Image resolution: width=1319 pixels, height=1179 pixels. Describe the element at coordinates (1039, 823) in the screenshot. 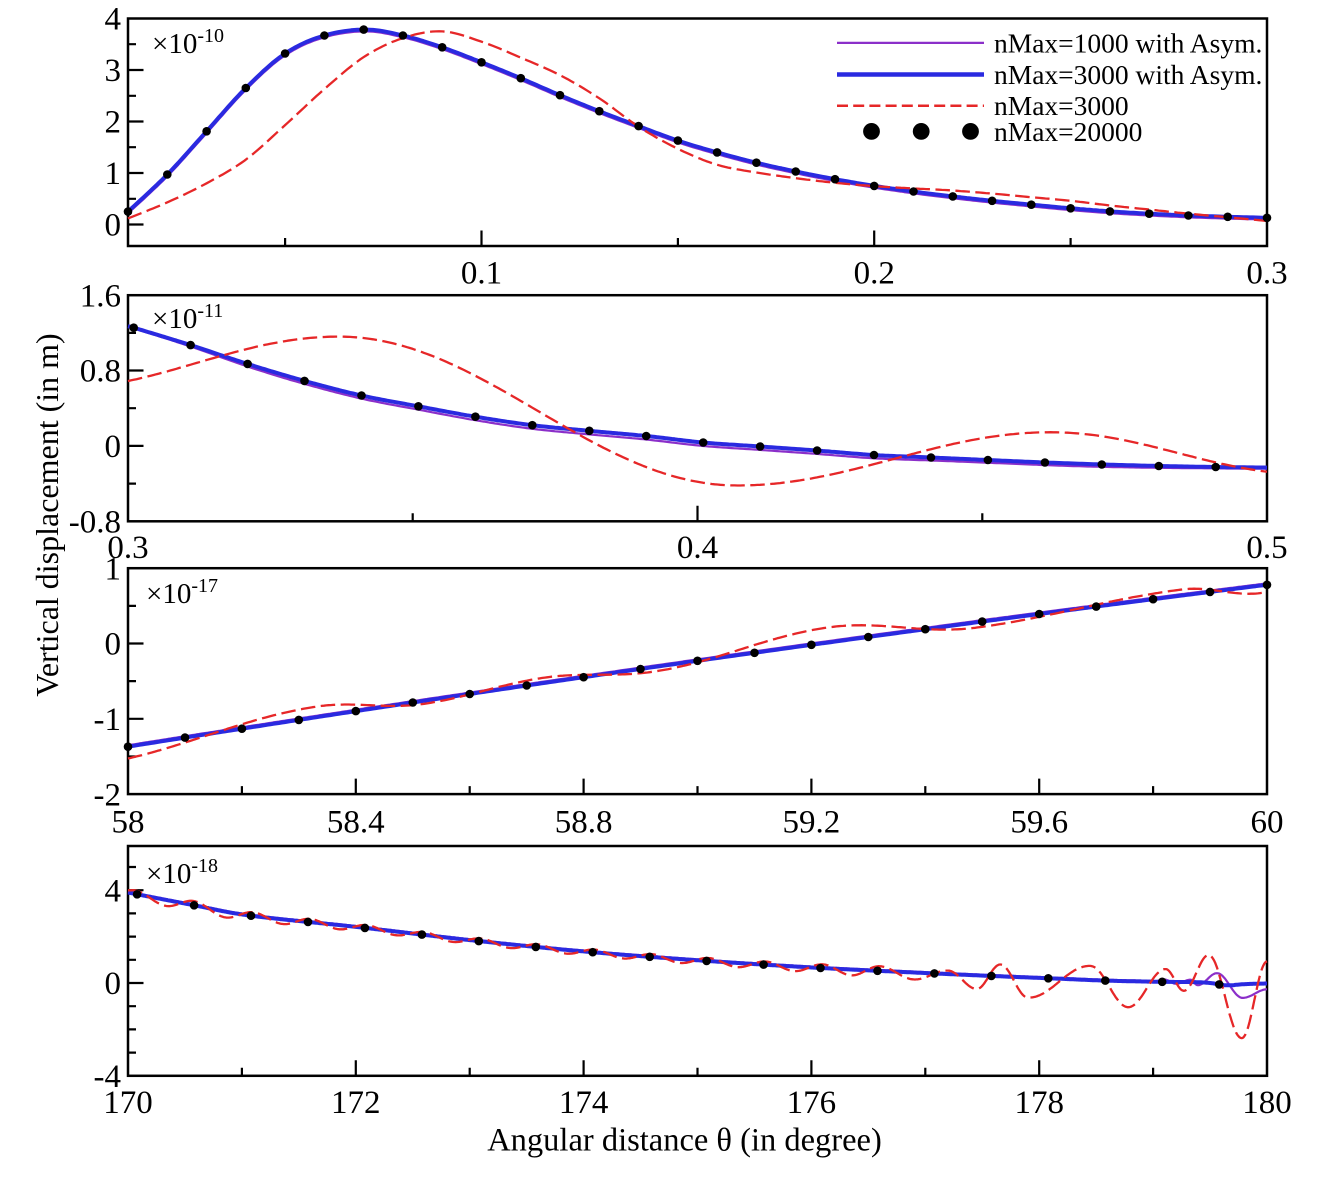

I see `svg-text: 59.6` at that location.